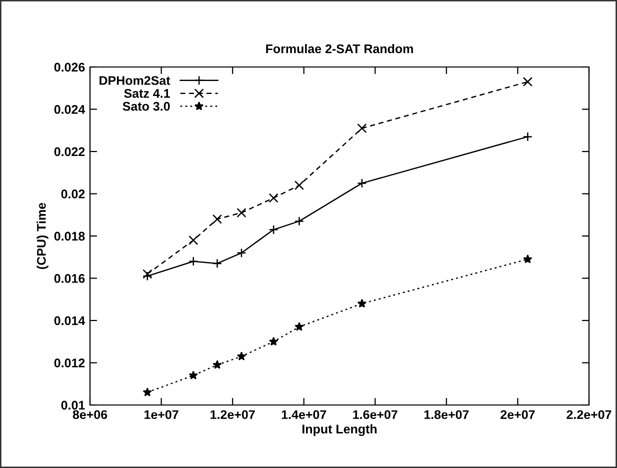  What do you see at coordinates (375, 415) in the screenshot?
I see `x-tick-label: 1.6e+07` at bounding box center [375, 415].